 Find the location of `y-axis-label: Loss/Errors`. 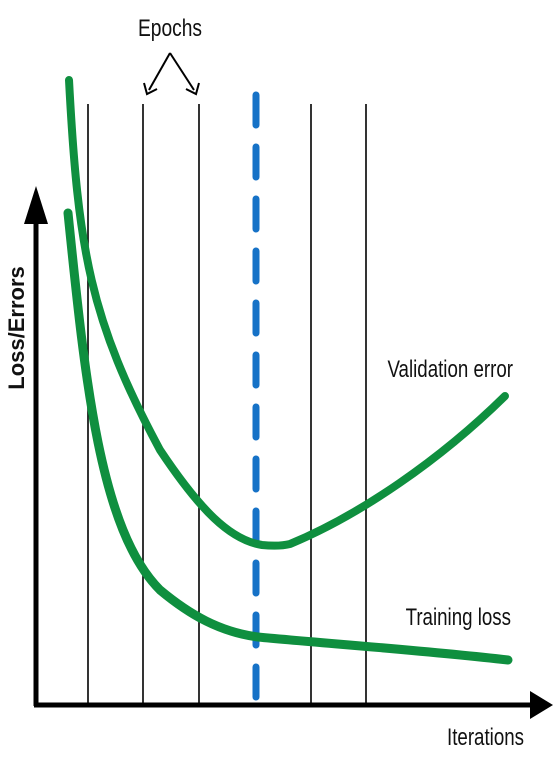

y-axis-label: Loss/Errors is located at coordinates (16, 328).